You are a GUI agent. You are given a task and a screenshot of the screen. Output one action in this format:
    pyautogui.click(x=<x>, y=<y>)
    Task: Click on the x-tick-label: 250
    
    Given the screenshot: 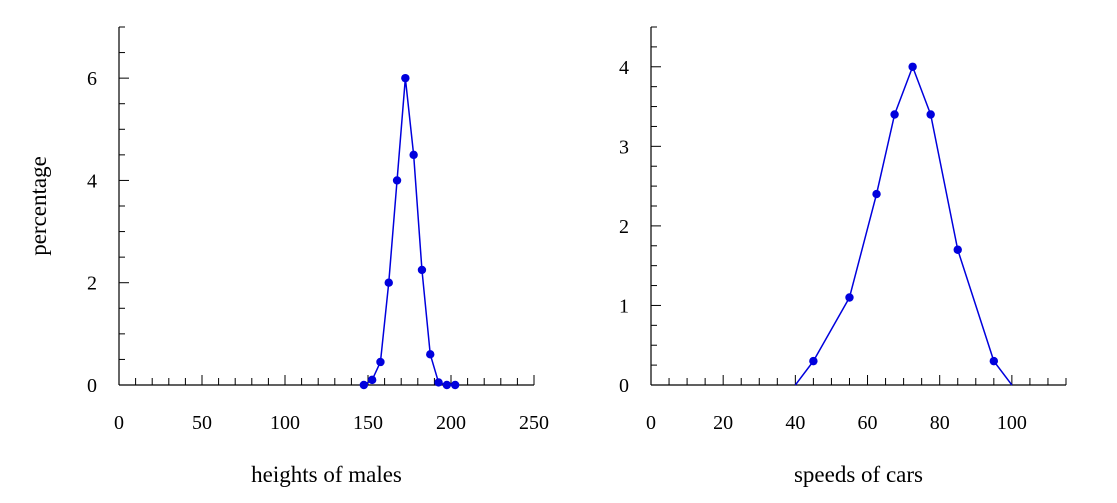 What is the action you would take?
    pyautogui.click(x=534, y=423)
    